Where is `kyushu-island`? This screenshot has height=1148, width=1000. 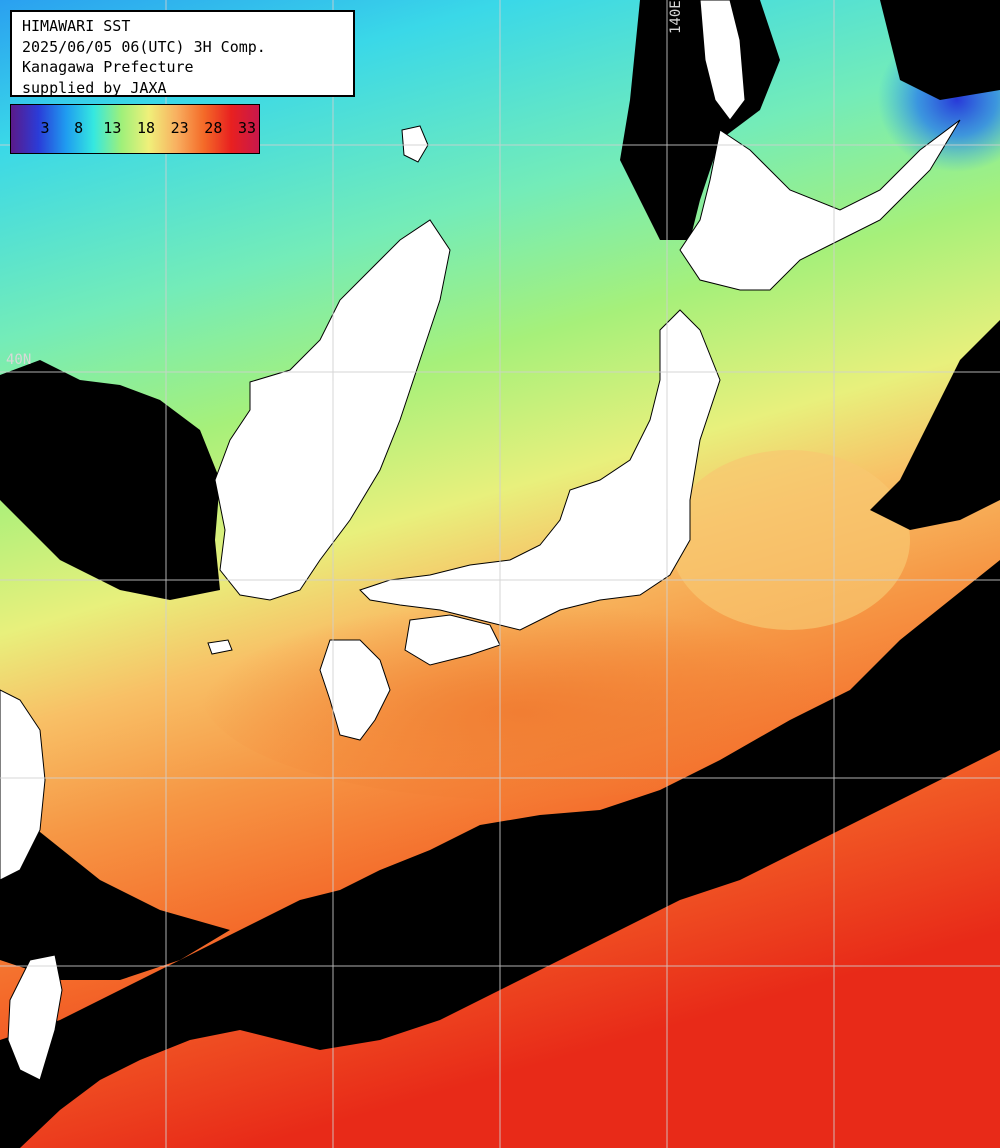 kyushu-island is located at coordinates (355, 690).